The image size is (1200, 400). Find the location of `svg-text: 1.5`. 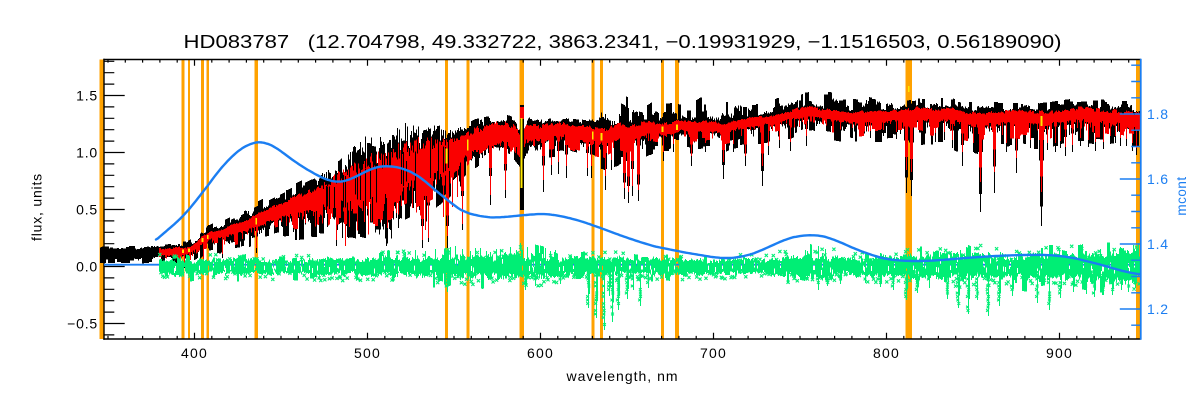

svg-text: 1.5 is located at coordinates (87, 96).